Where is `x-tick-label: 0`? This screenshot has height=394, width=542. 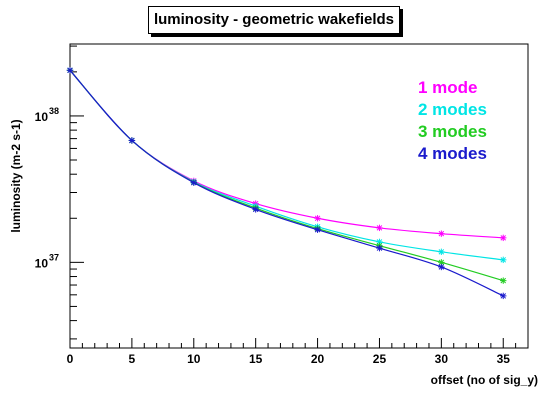 x-tick-label: 0 is located at coordinates (70, 359).